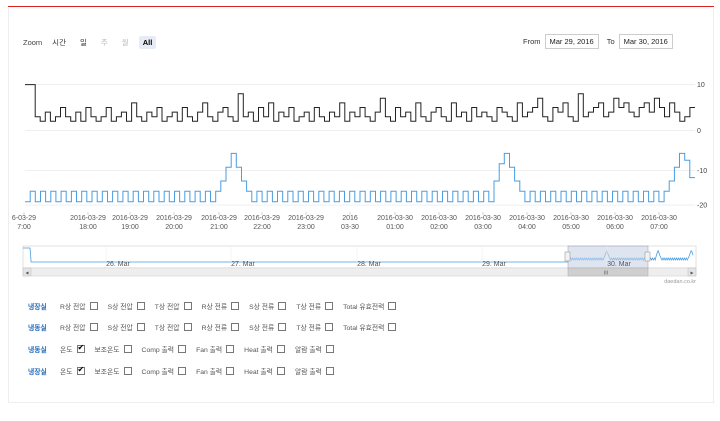  Describe the element at coordinates (567, 256) in the screenshot. I see `navigator-left-handle` at that location.